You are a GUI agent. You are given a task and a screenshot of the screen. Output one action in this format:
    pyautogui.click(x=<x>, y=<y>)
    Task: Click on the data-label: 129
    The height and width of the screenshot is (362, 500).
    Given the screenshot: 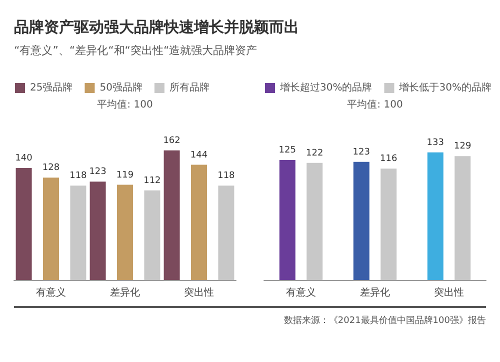 What is the action you would take?
    pyautogui.click(x=463, y=147)
    